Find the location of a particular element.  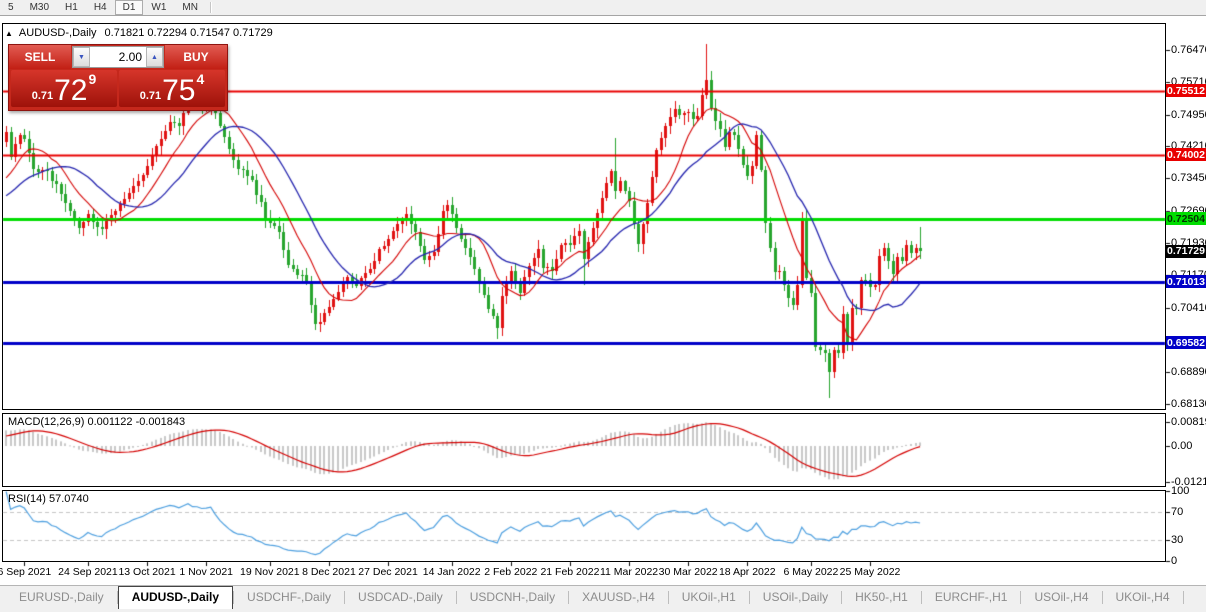

chart-tab-usdchf-daily: USDCHF-,Daily is located at coordinates (289, 597).